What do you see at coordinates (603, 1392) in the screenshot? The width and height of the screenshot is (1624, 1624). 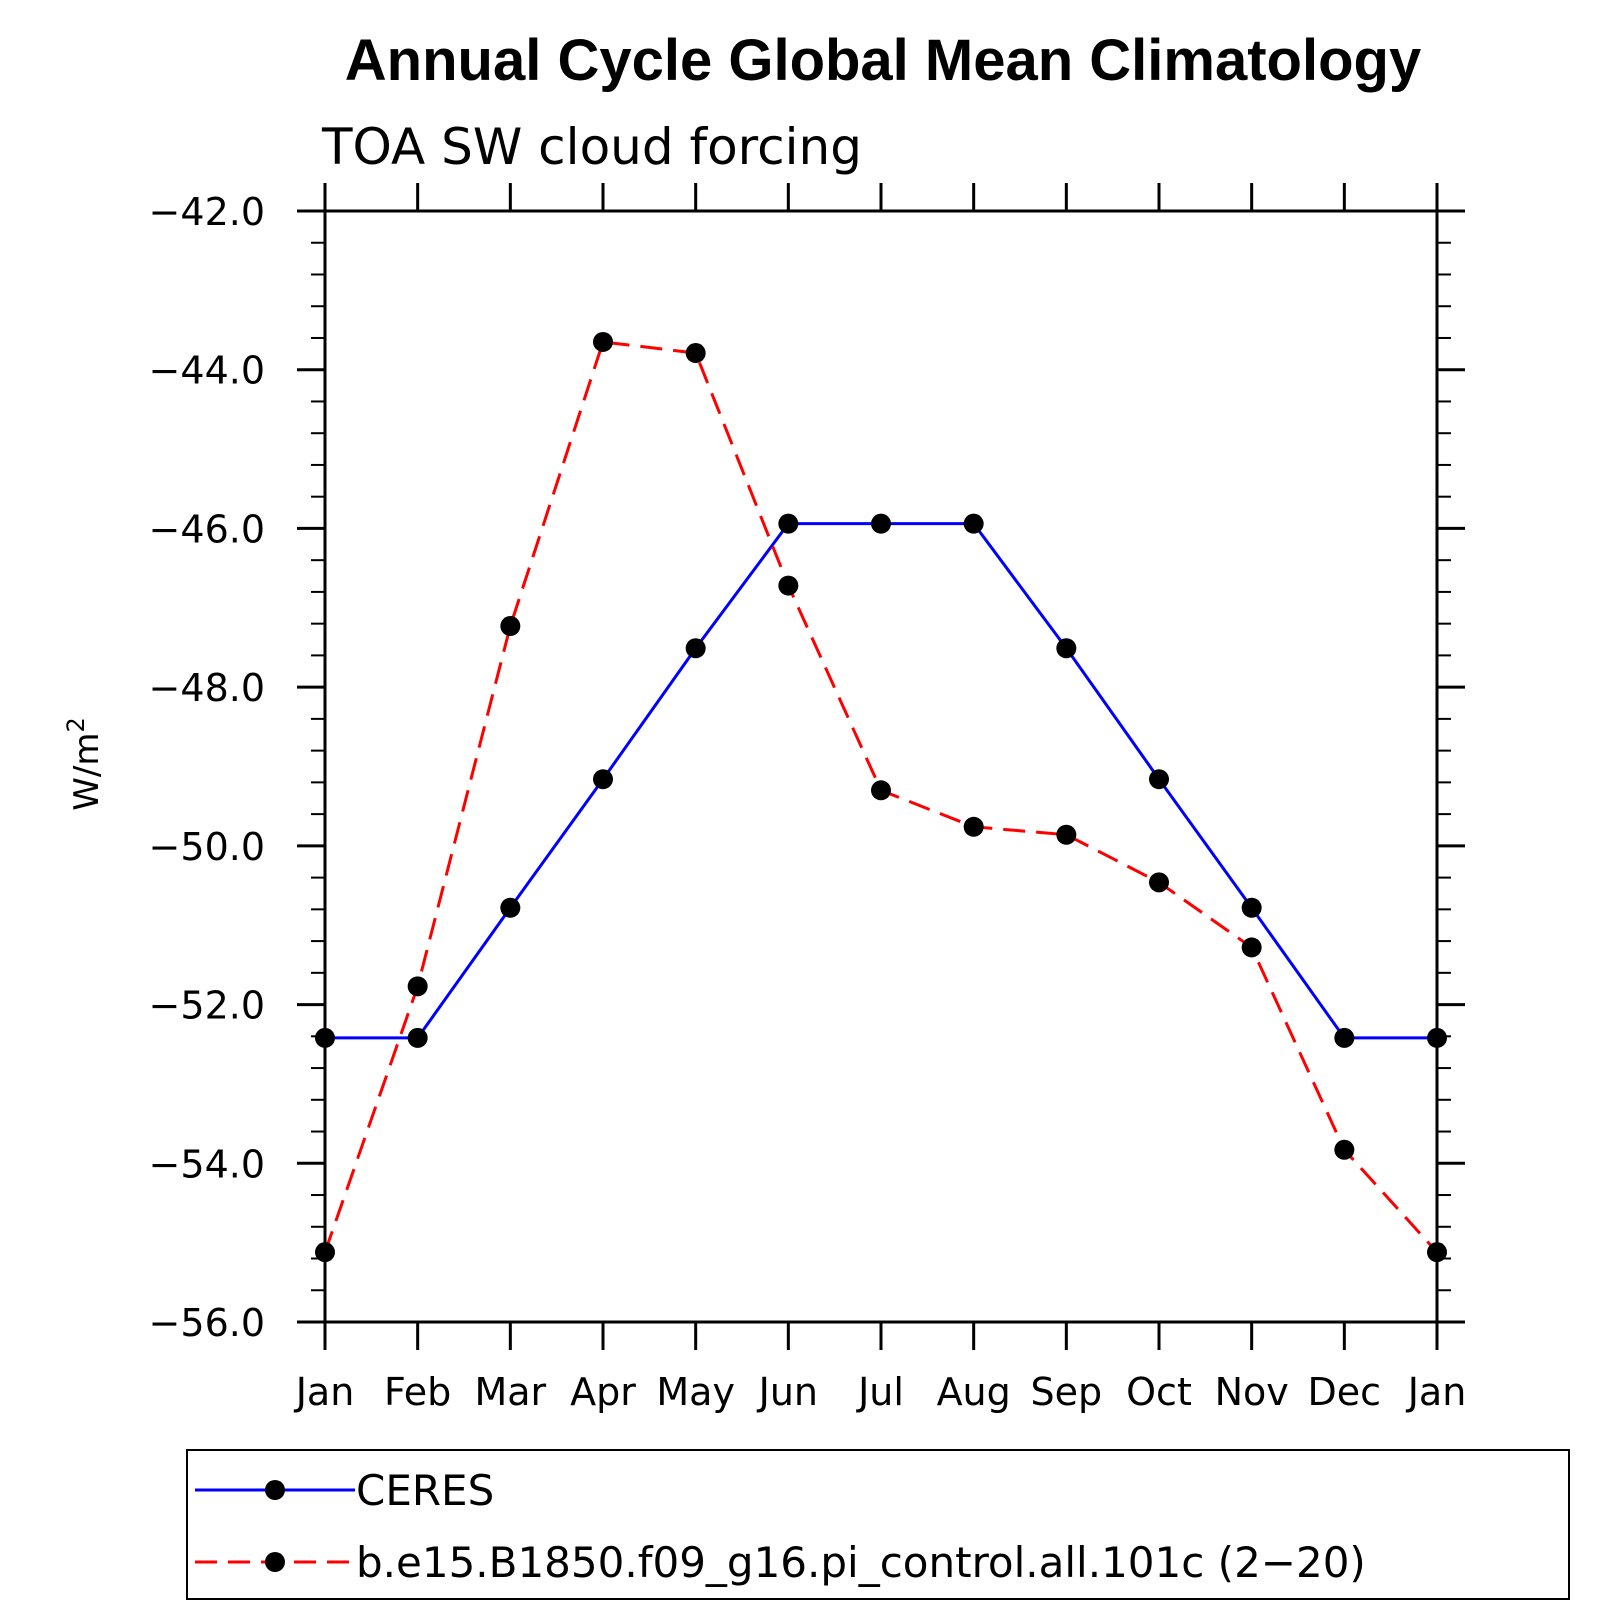 I see `x-tick-label: Apr` at bounding box center [603, 1392].